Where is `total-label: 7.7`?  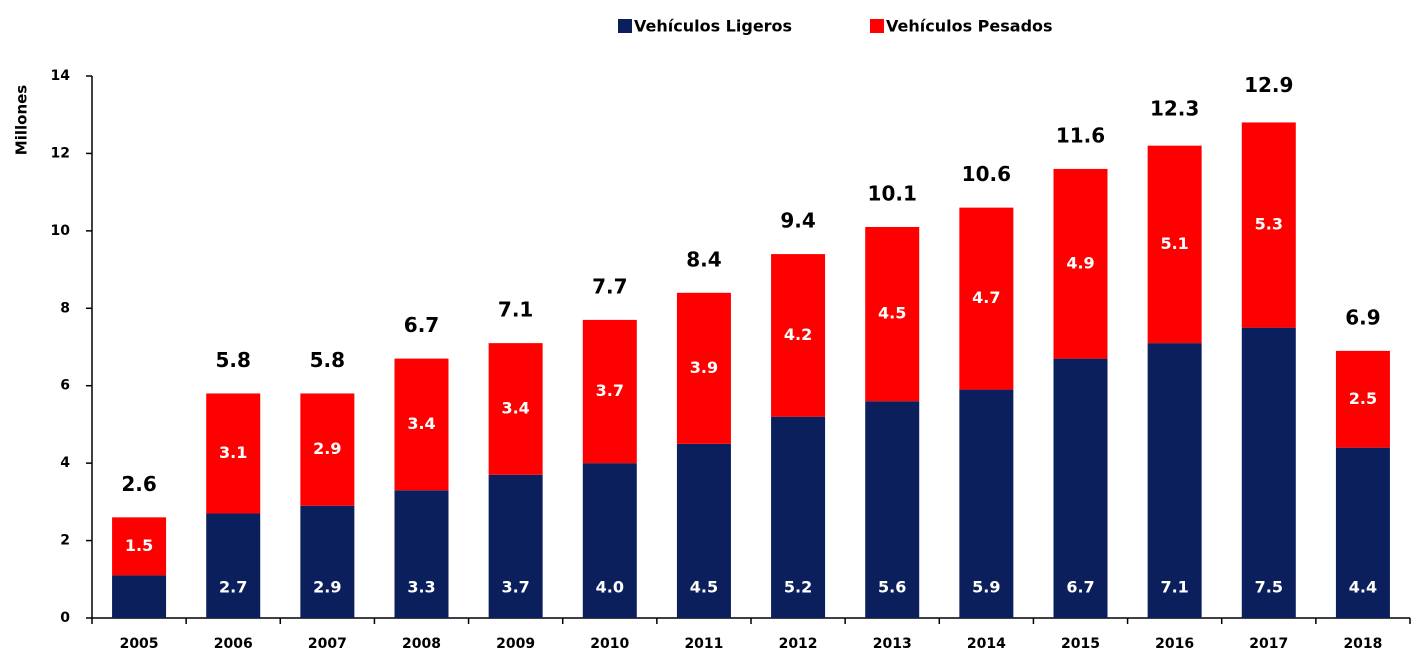
total-label: 7.7 is located at coordinates (609, 286).